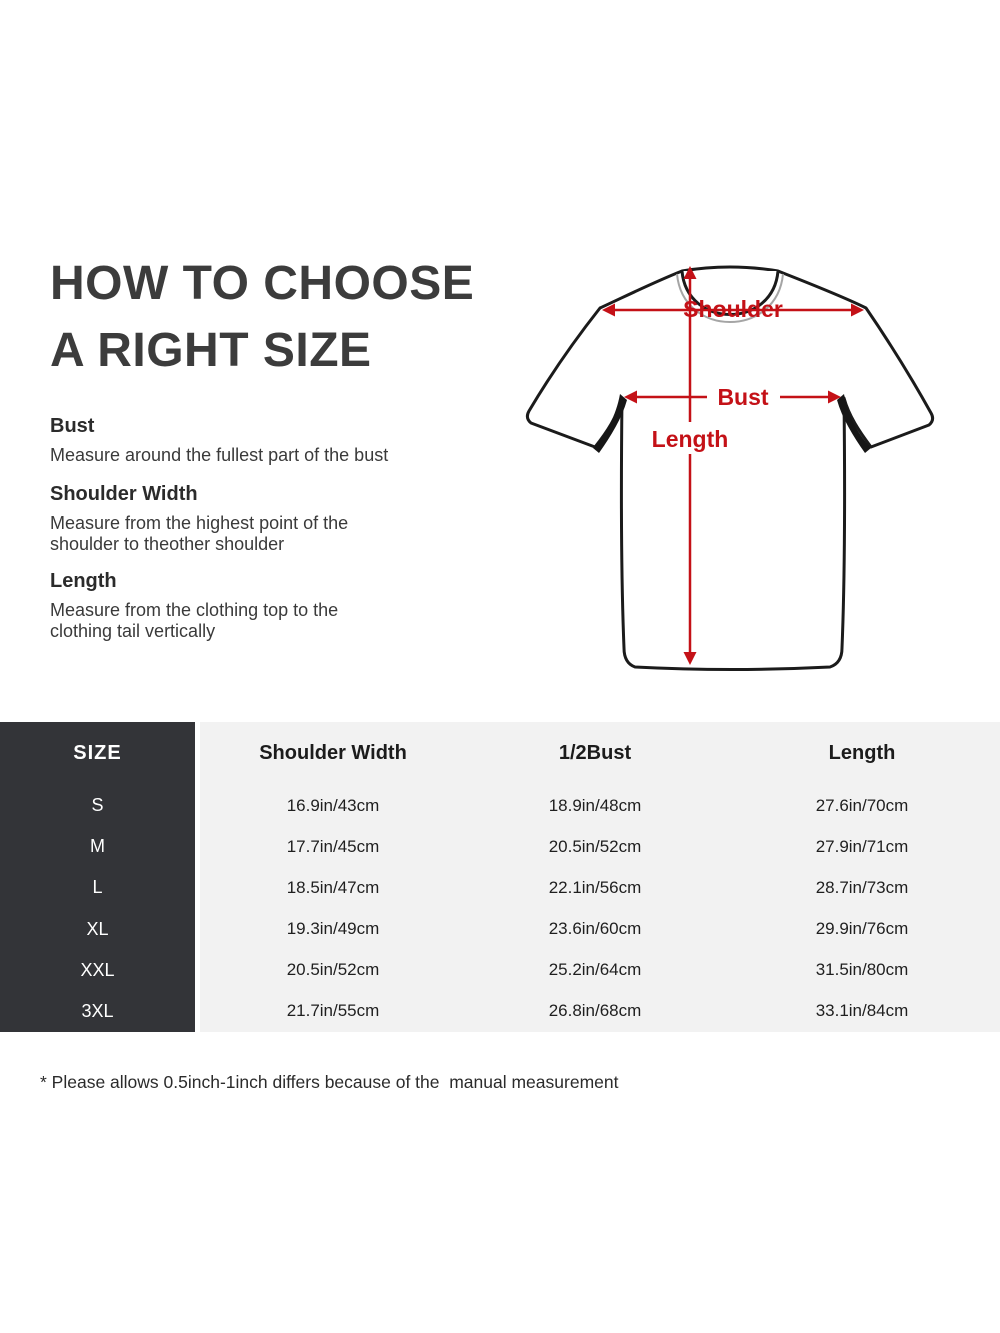  Describe the element at coordinates (100, 929) in the screenshot. I see `size-cell: XL` at that location.